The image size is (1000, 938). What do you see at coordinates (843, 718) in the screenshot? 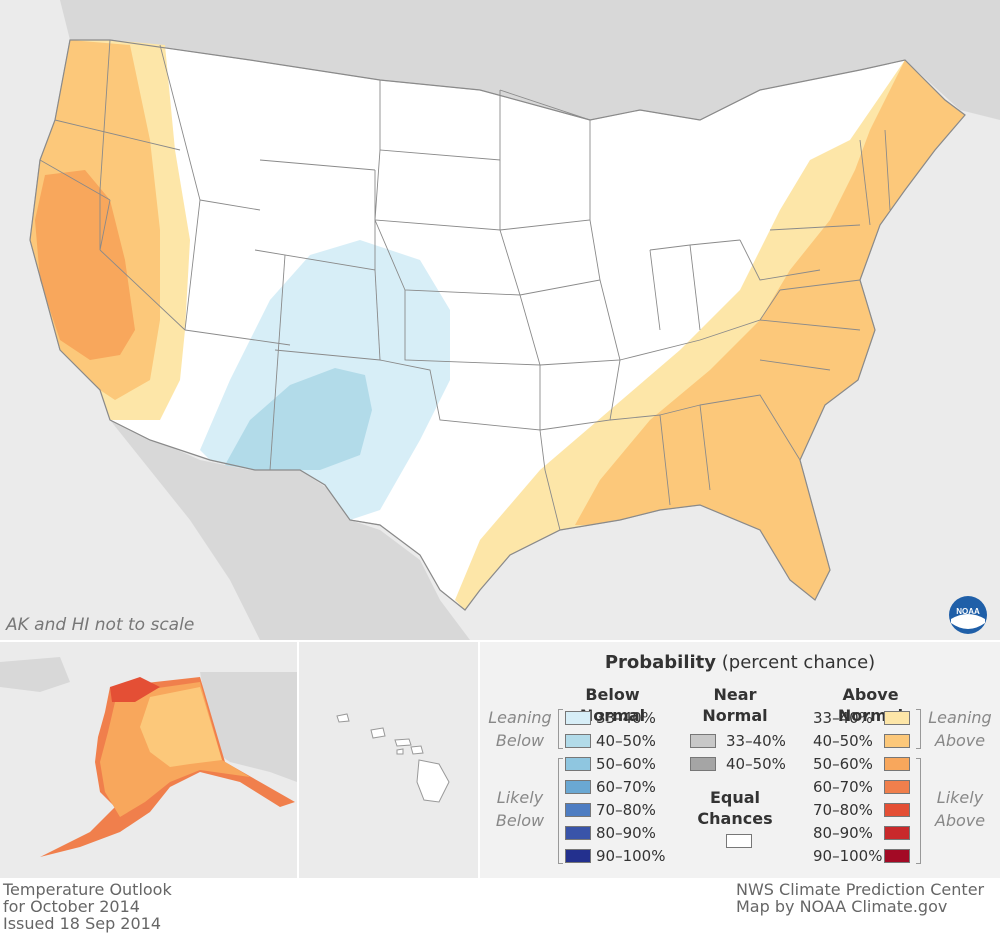
I see `above-normal-label: 33–40%` at bounding box center [843, 718].